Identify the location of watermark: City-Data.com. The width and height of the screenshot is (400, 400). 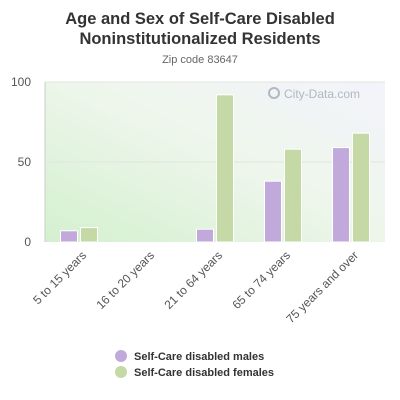
(314, 94).